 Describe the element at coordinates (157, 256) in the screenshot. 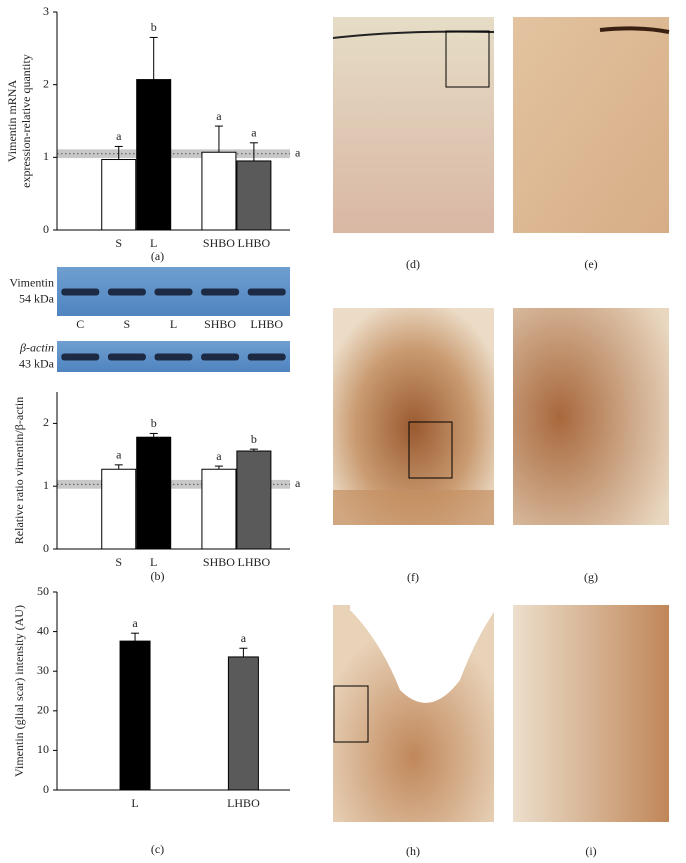

I see `chart-caption: (a)` at that location.